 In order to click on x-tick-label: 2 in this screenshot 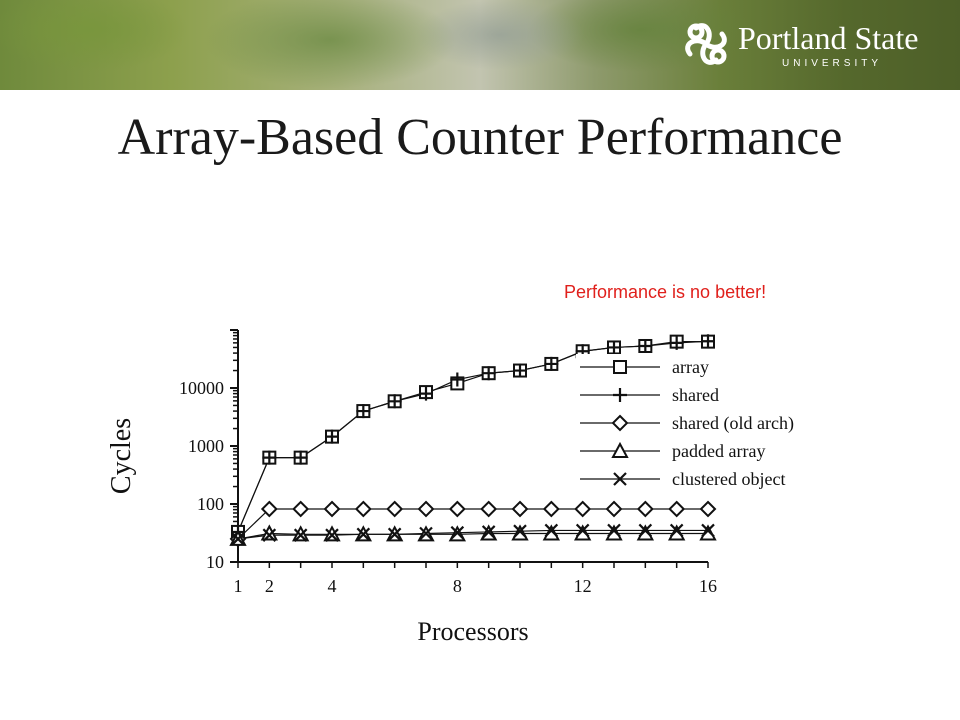, I will do `click(269, 586)`.